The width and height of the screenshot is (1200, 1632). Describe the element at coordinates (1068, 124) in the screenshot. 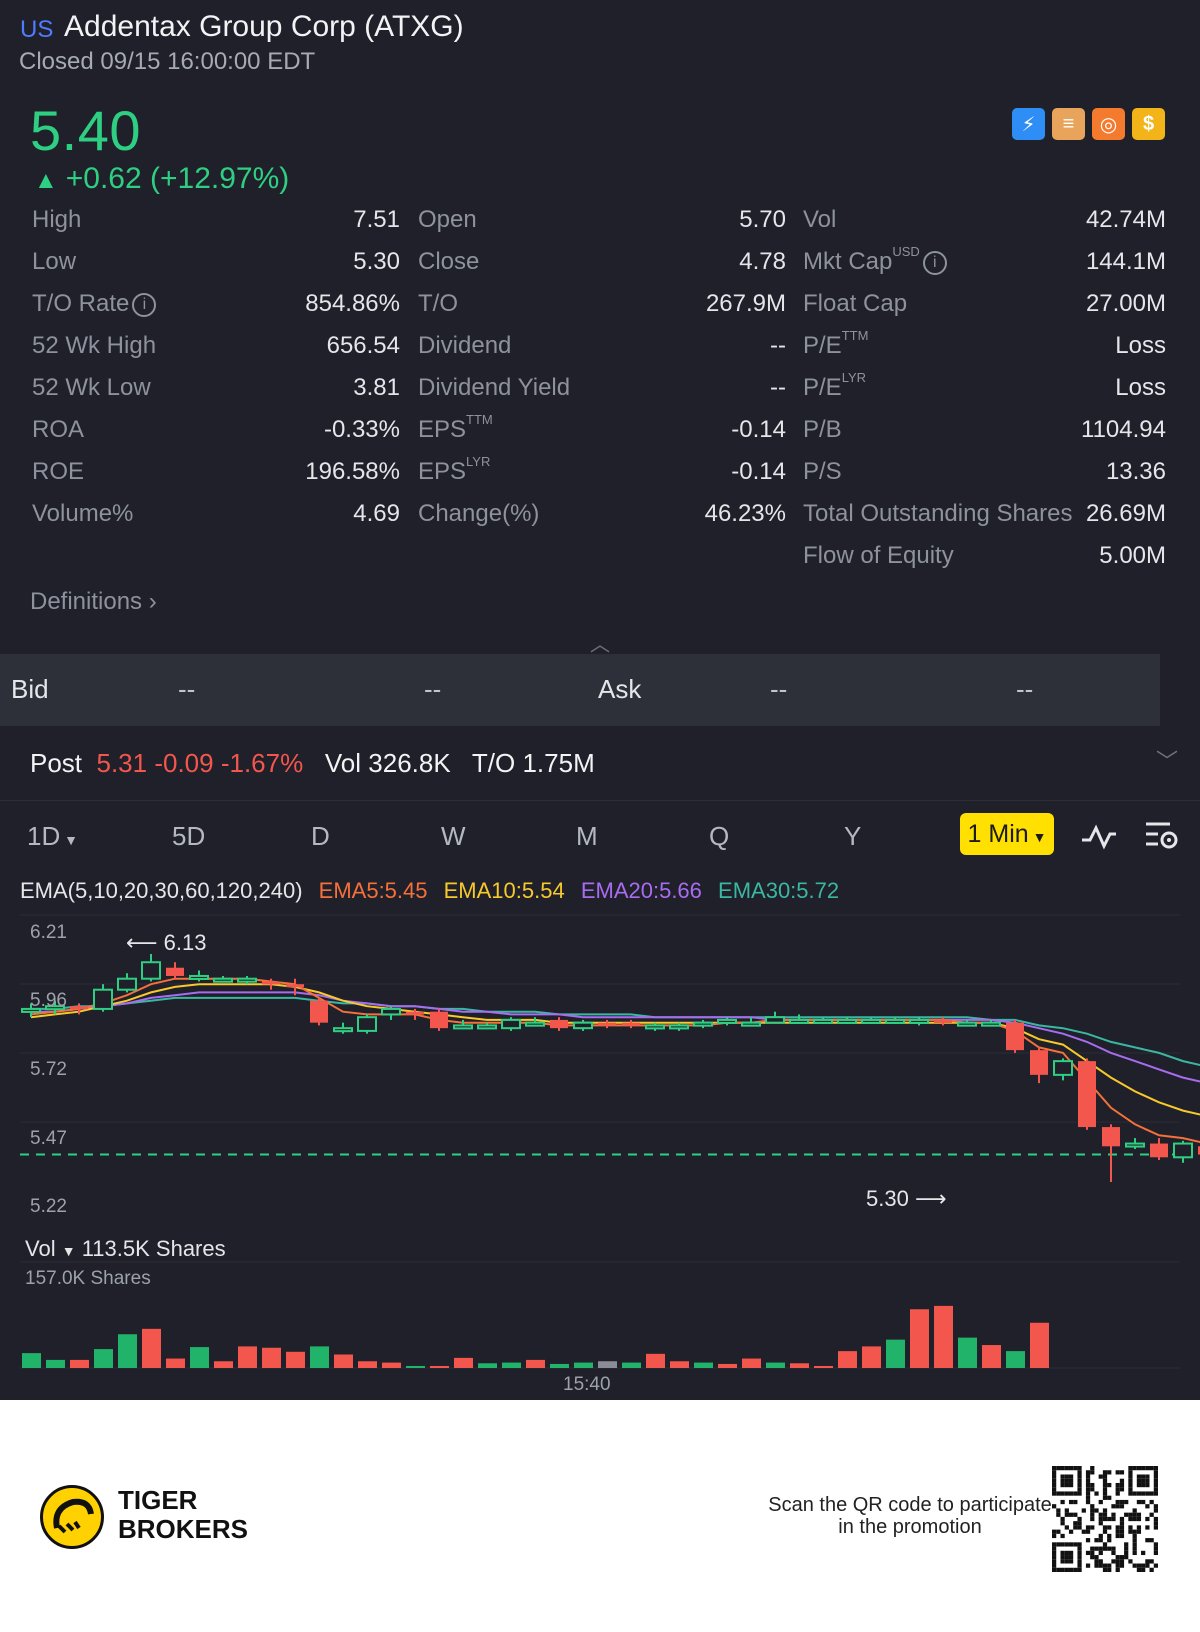

I see `stack-icon: ≡` at that location.